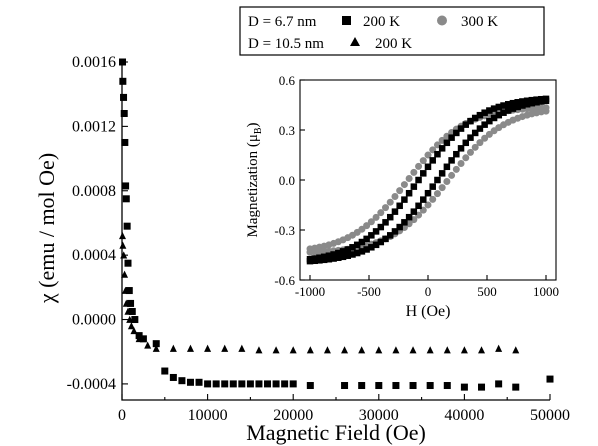  I want to click on inset-y-axis-label: Magnetization (μB), so click(254, 179).